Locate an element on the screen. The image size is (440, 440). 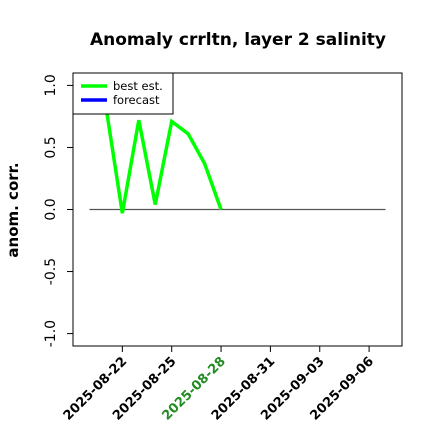
y-tick-label: 1.0 is located at coordinates (51, 85).